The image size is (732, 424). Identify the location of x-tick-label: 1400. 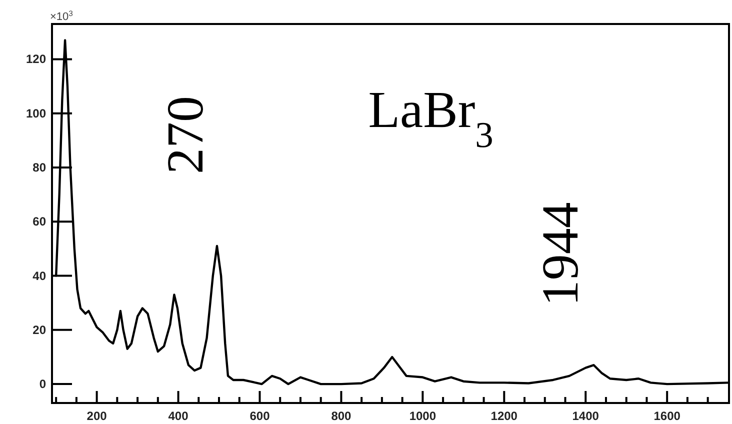
(586, 416).